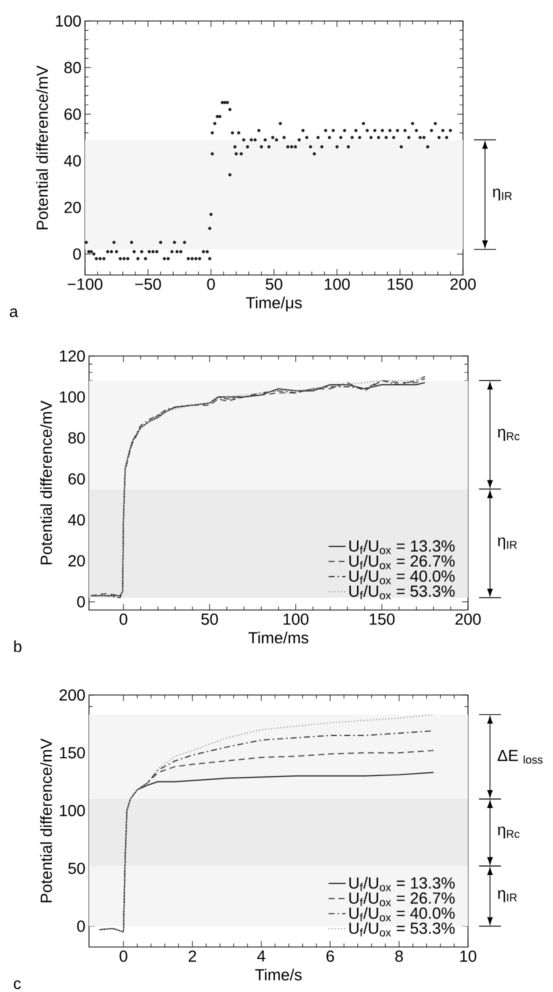 This screenshot has height=992, width=553. Describe the element at coordinates (18, 646) in the screenshot. I see `text: b` at that location.